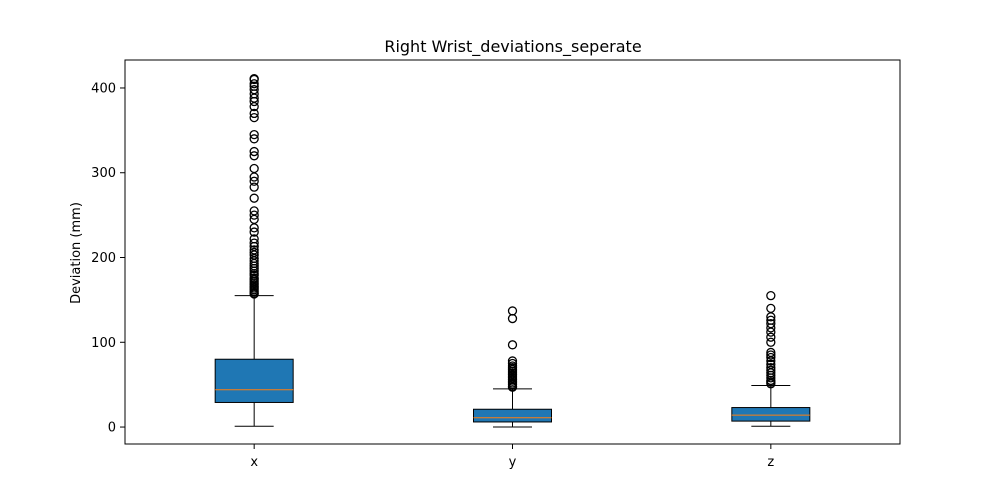 Image resolution: width=1000 pixels, height=500 pixels. I want to click on box-y, so click(512, 415).